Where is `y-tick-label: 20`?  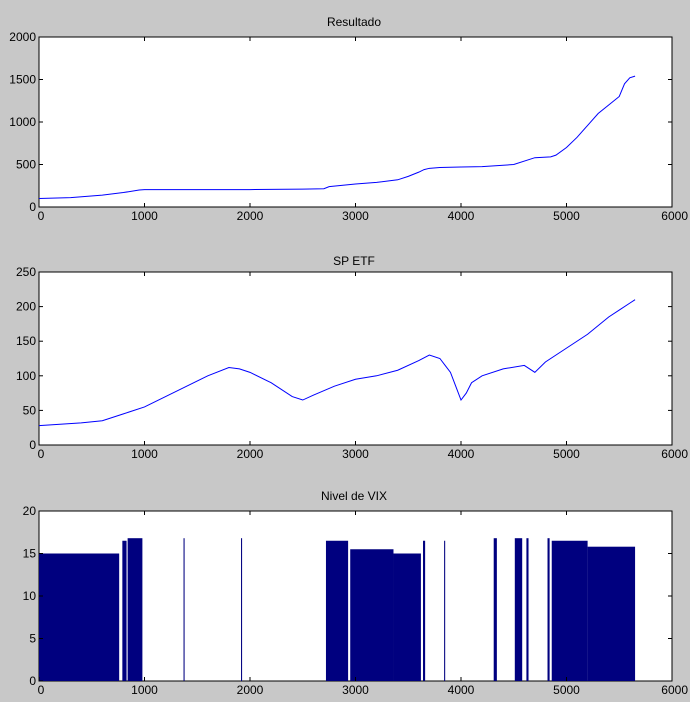 y-tick-label: 20 is located at coordinates (30, 511).